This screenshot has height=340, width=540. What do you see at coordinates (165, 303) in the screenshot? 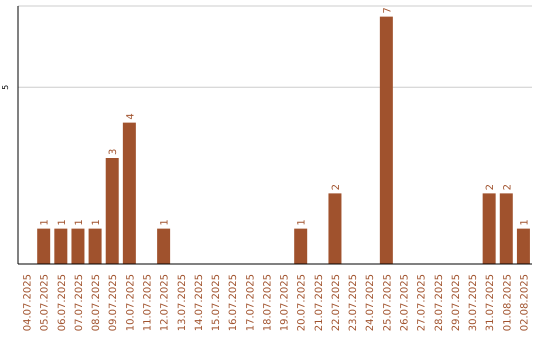
I see `x-tick-label: 12.07.2025` at bounding box center [165, 303].